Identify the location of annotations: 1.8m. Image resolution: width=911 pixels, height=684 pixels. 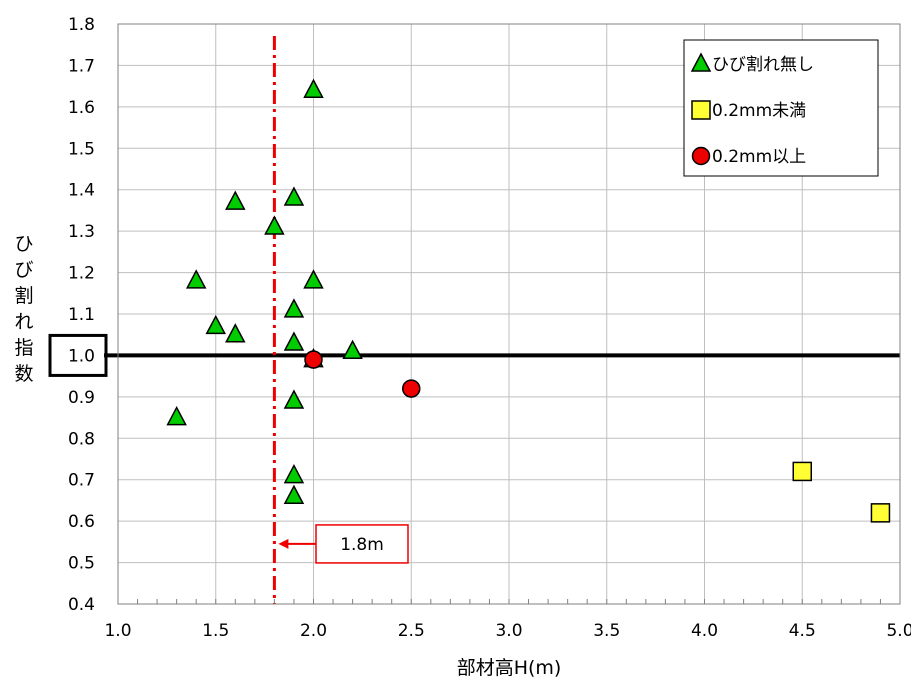
(343, 544).